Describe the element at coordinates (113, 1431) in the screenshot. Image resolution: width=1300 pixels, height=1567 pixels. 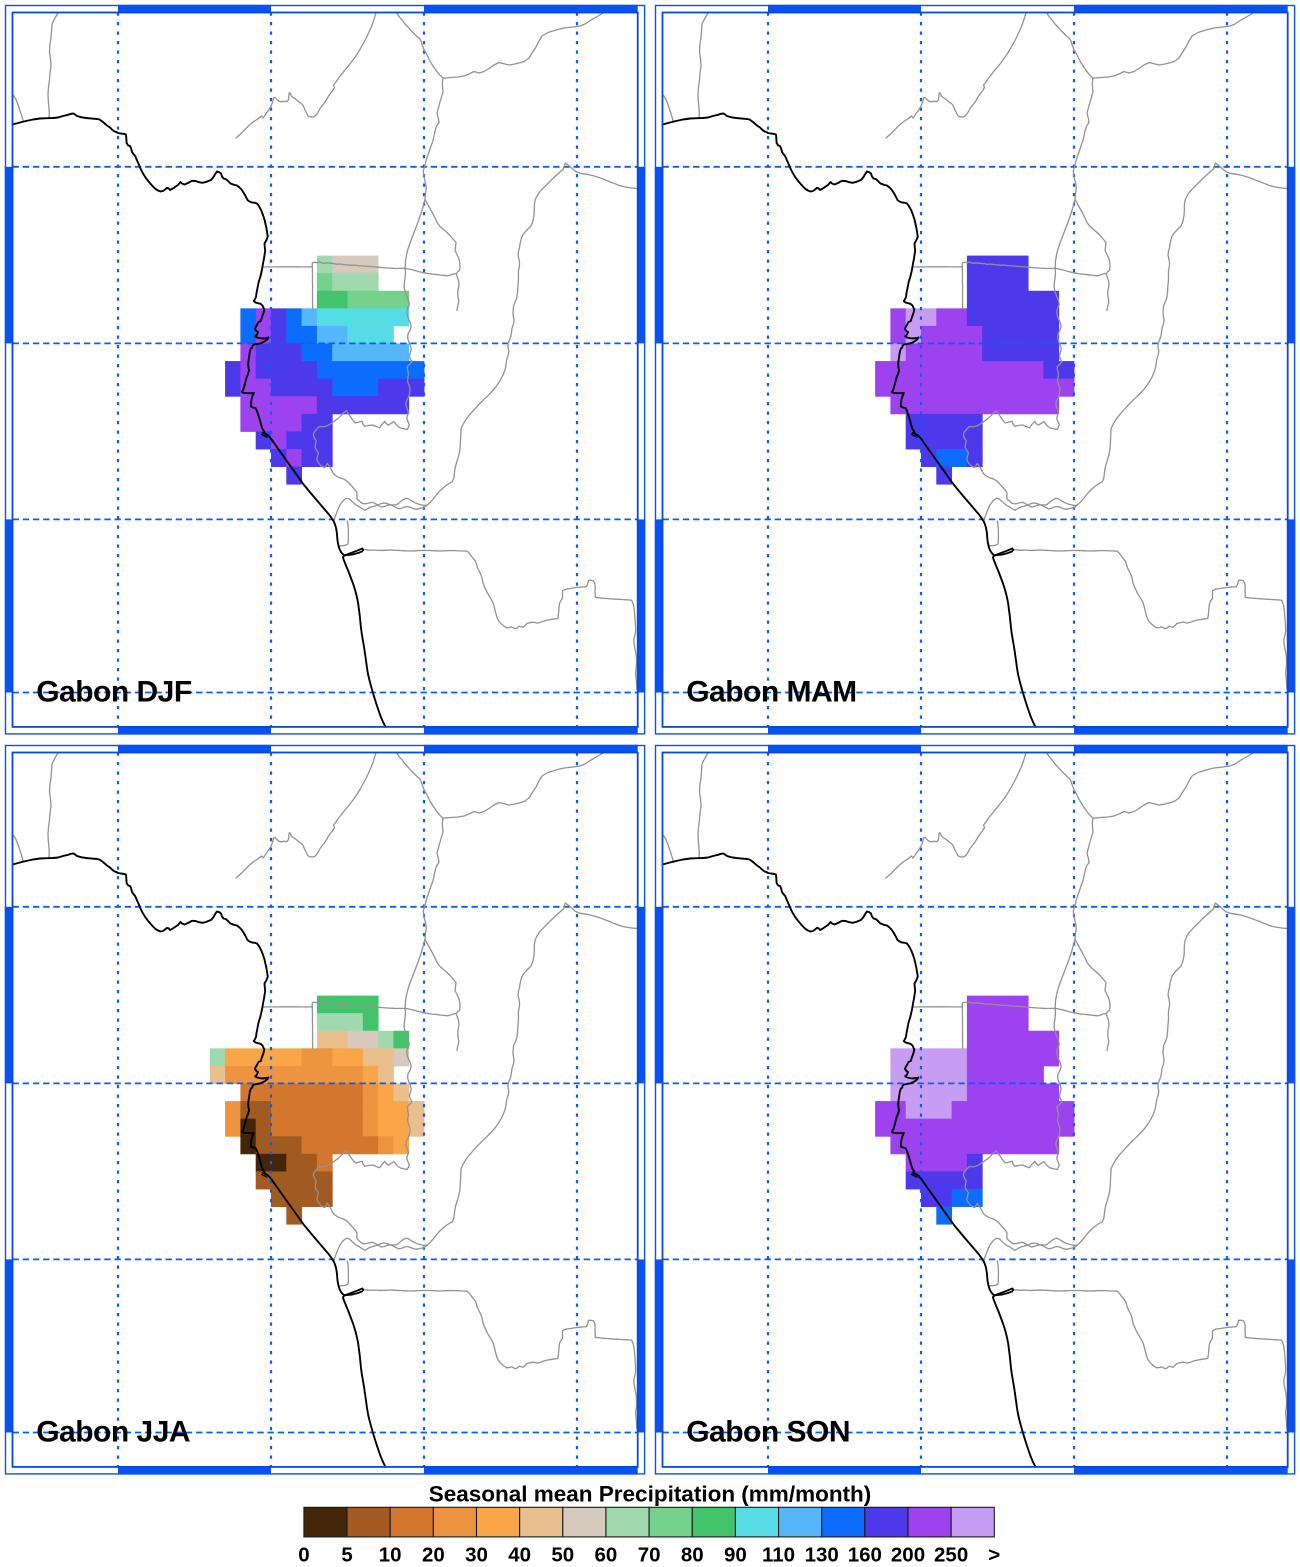
I see `svg-text: Gabon JJA` at that location.